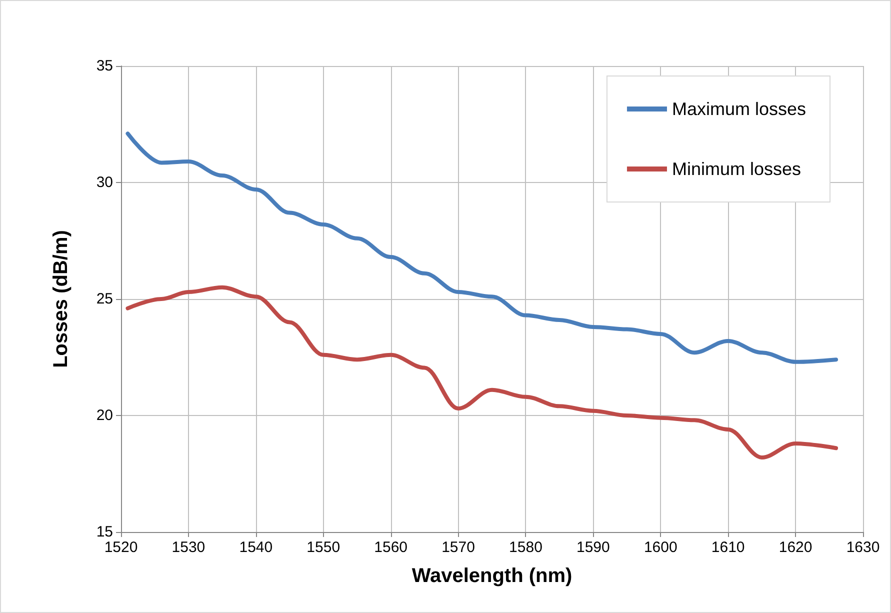 This screenshot has height=613, width=891. Describe the element at coordinates (795, 547) in the screenshot. I see `x-tick-label: 1620` at that location.